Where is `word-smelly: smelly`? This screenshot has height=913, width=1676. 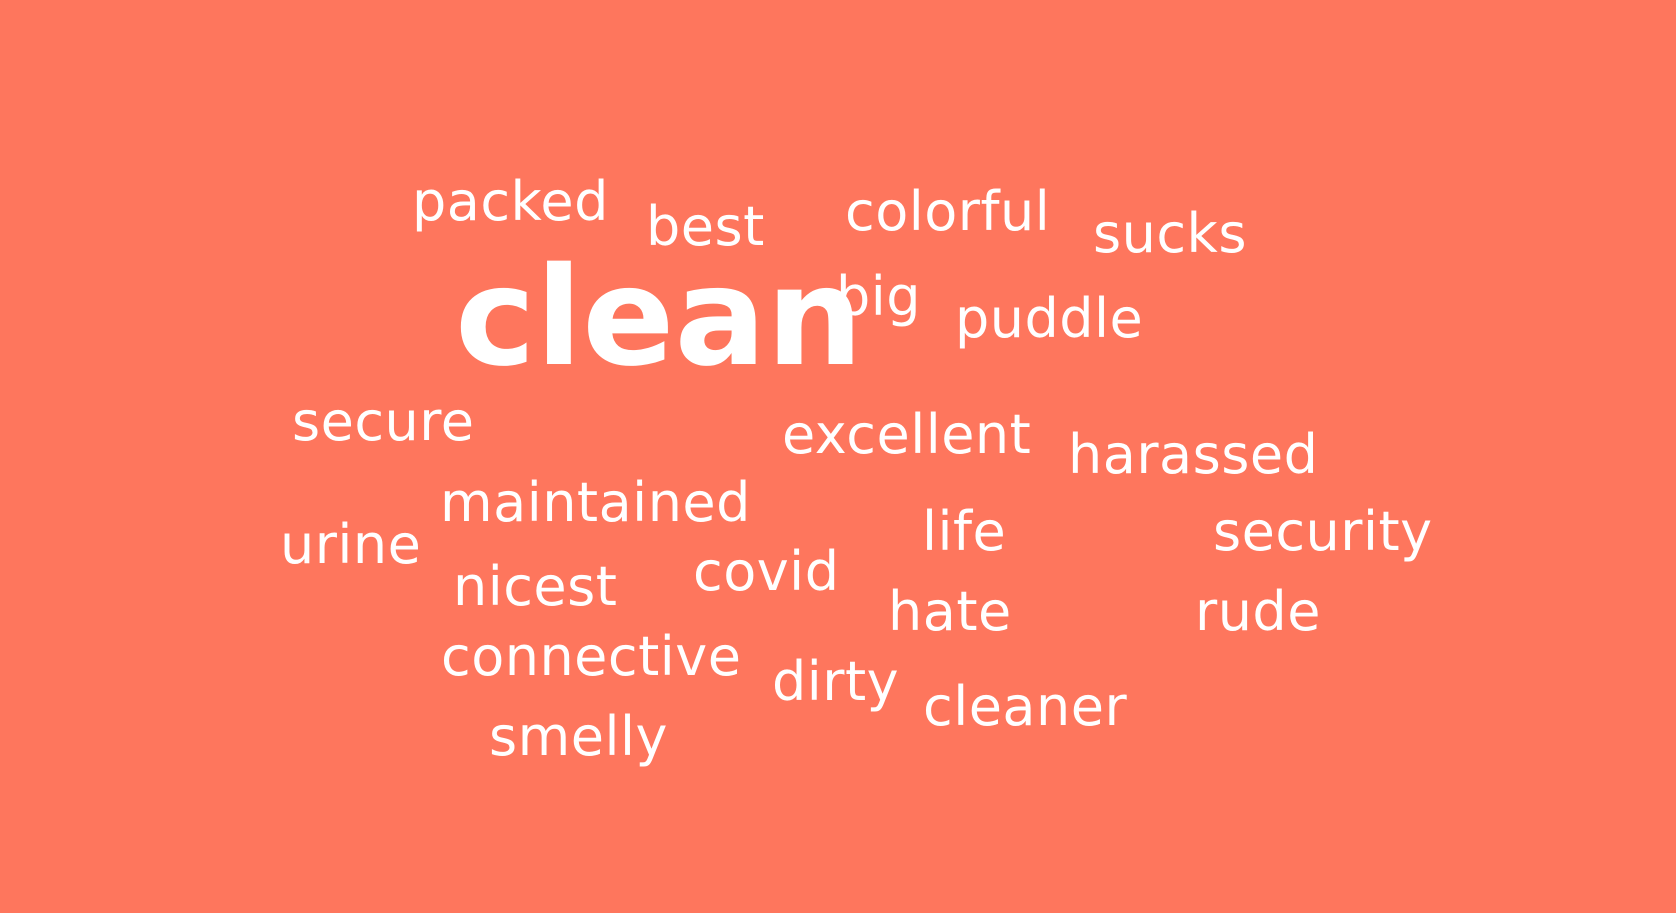 word-smelly: smelly is located at coordinates (578, 736).